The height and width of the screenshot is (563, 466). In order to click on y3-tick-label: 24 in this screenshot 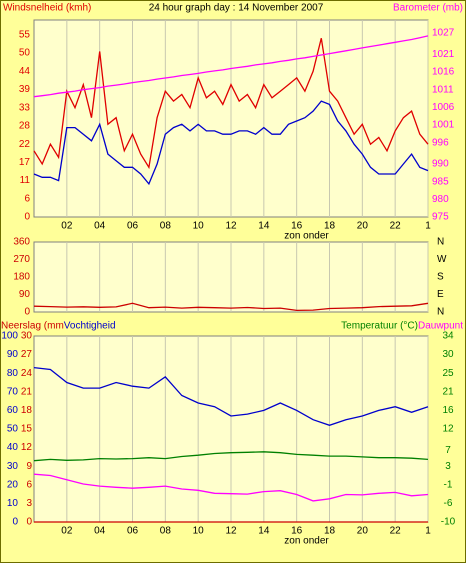, I will do `click(27, 373)`.